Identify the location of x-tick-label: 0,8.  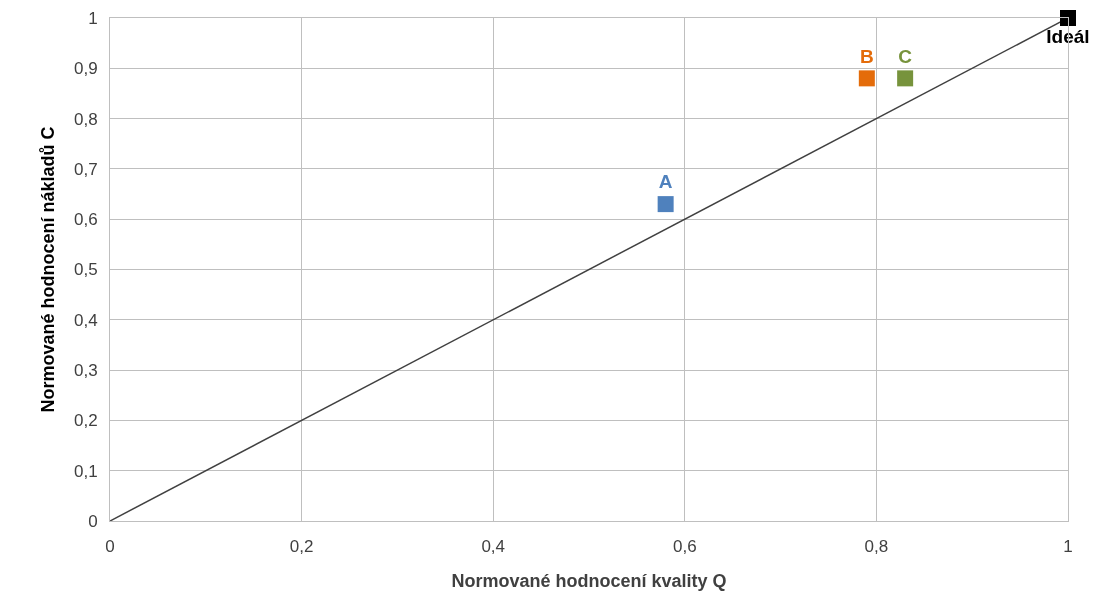
(876, 547).